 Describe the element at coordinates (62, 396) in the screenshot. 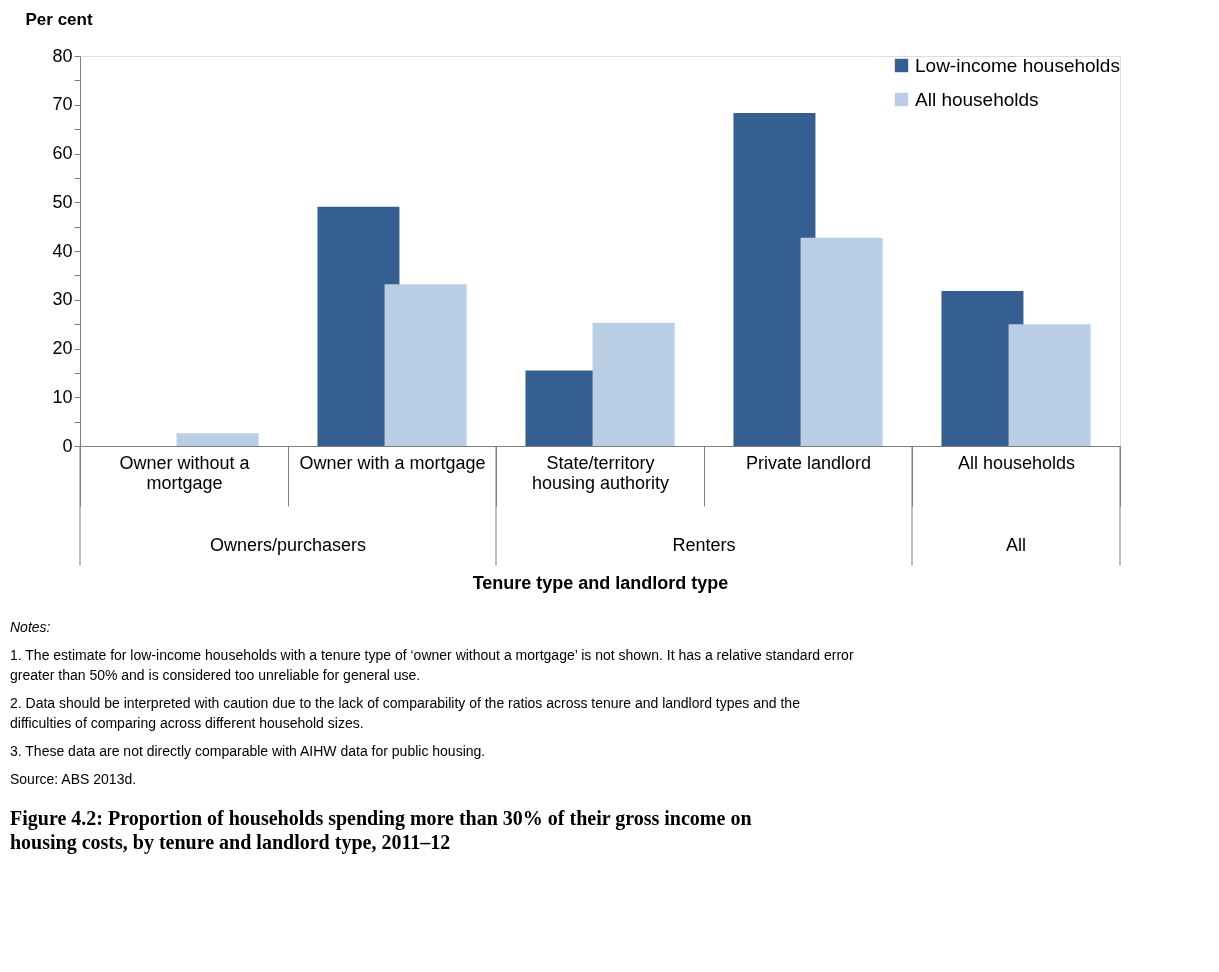

I see `y-tick-label: 10` at that location.